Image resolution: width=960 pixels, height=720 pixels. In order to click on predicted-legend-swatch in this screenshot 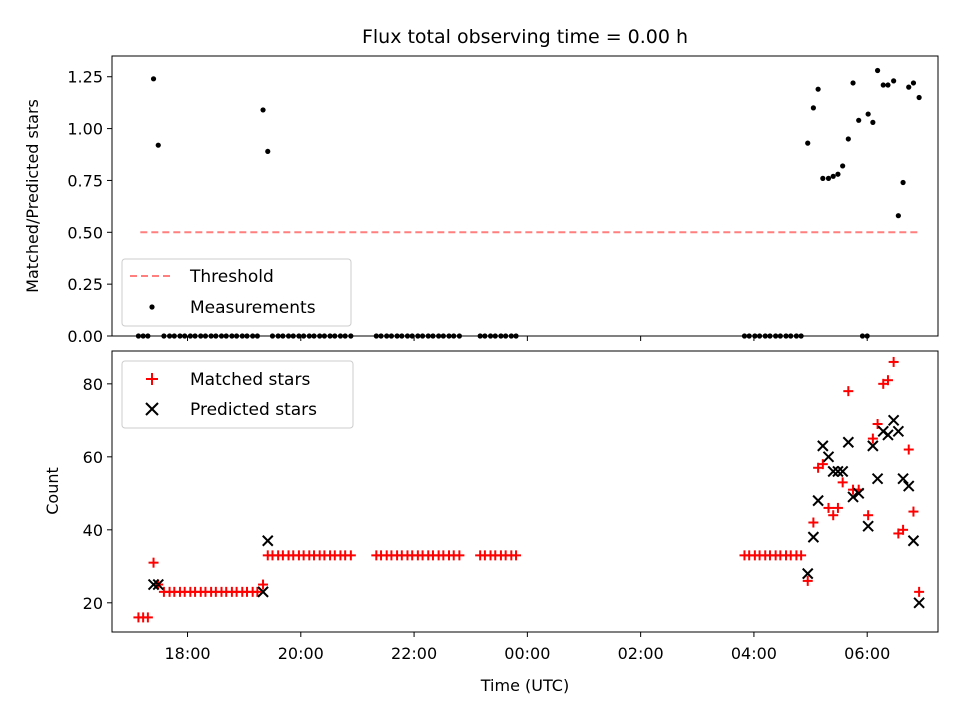, I will do `click(152, 409)`.